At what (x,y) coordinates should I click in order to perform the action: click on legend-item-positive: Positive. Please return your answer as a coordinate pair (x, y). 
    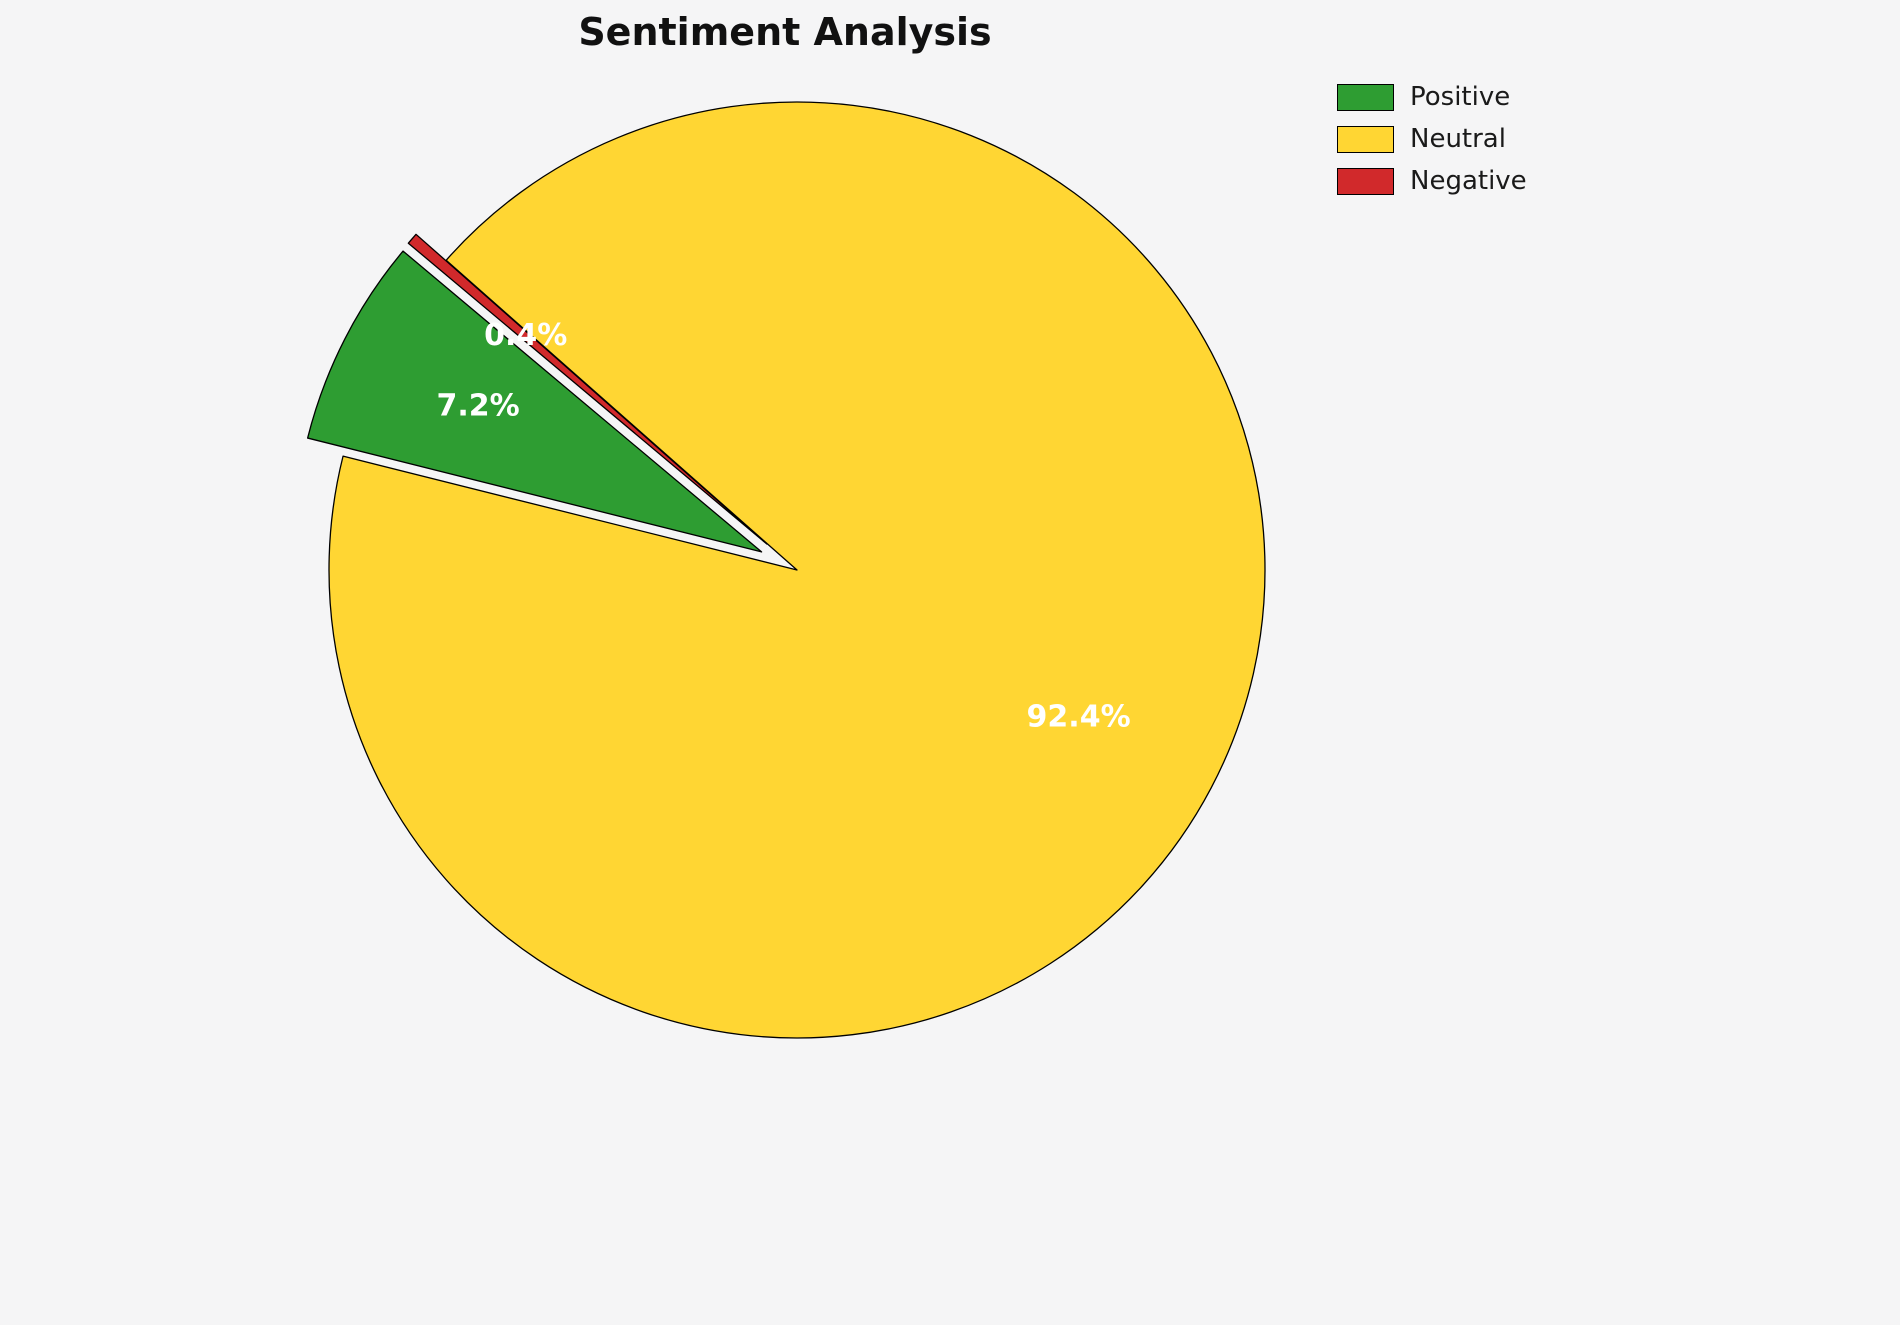
    Looking at the image, I should click on (1432, 97).